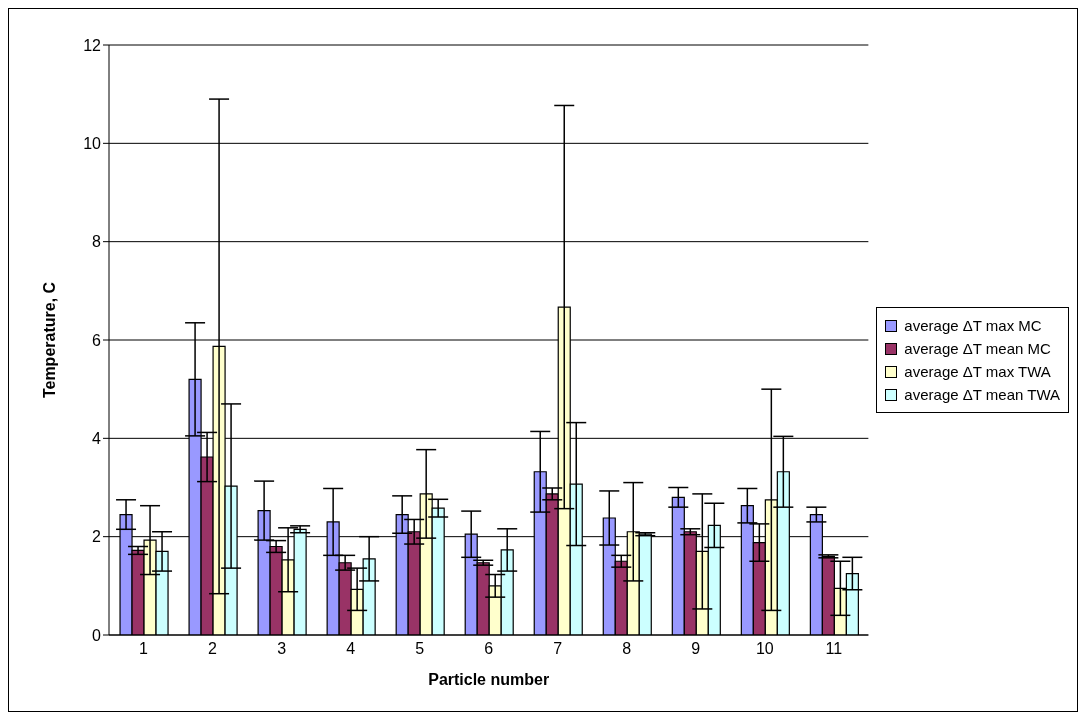  Describe the element at coordinates (764, 649) in the screenshot. I see `x-tick-label: 10` at that location.